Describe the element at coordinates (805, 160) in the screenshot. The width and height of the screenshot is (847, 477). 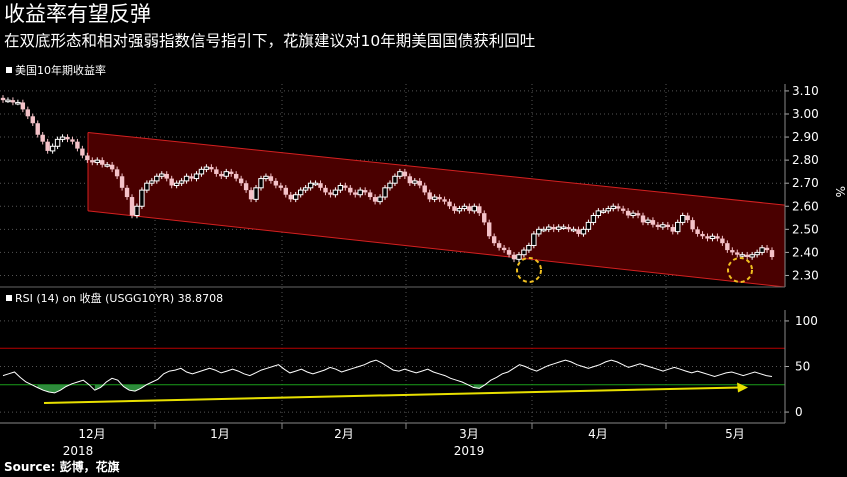
I see `price-tick-label: 2.80` at that location.